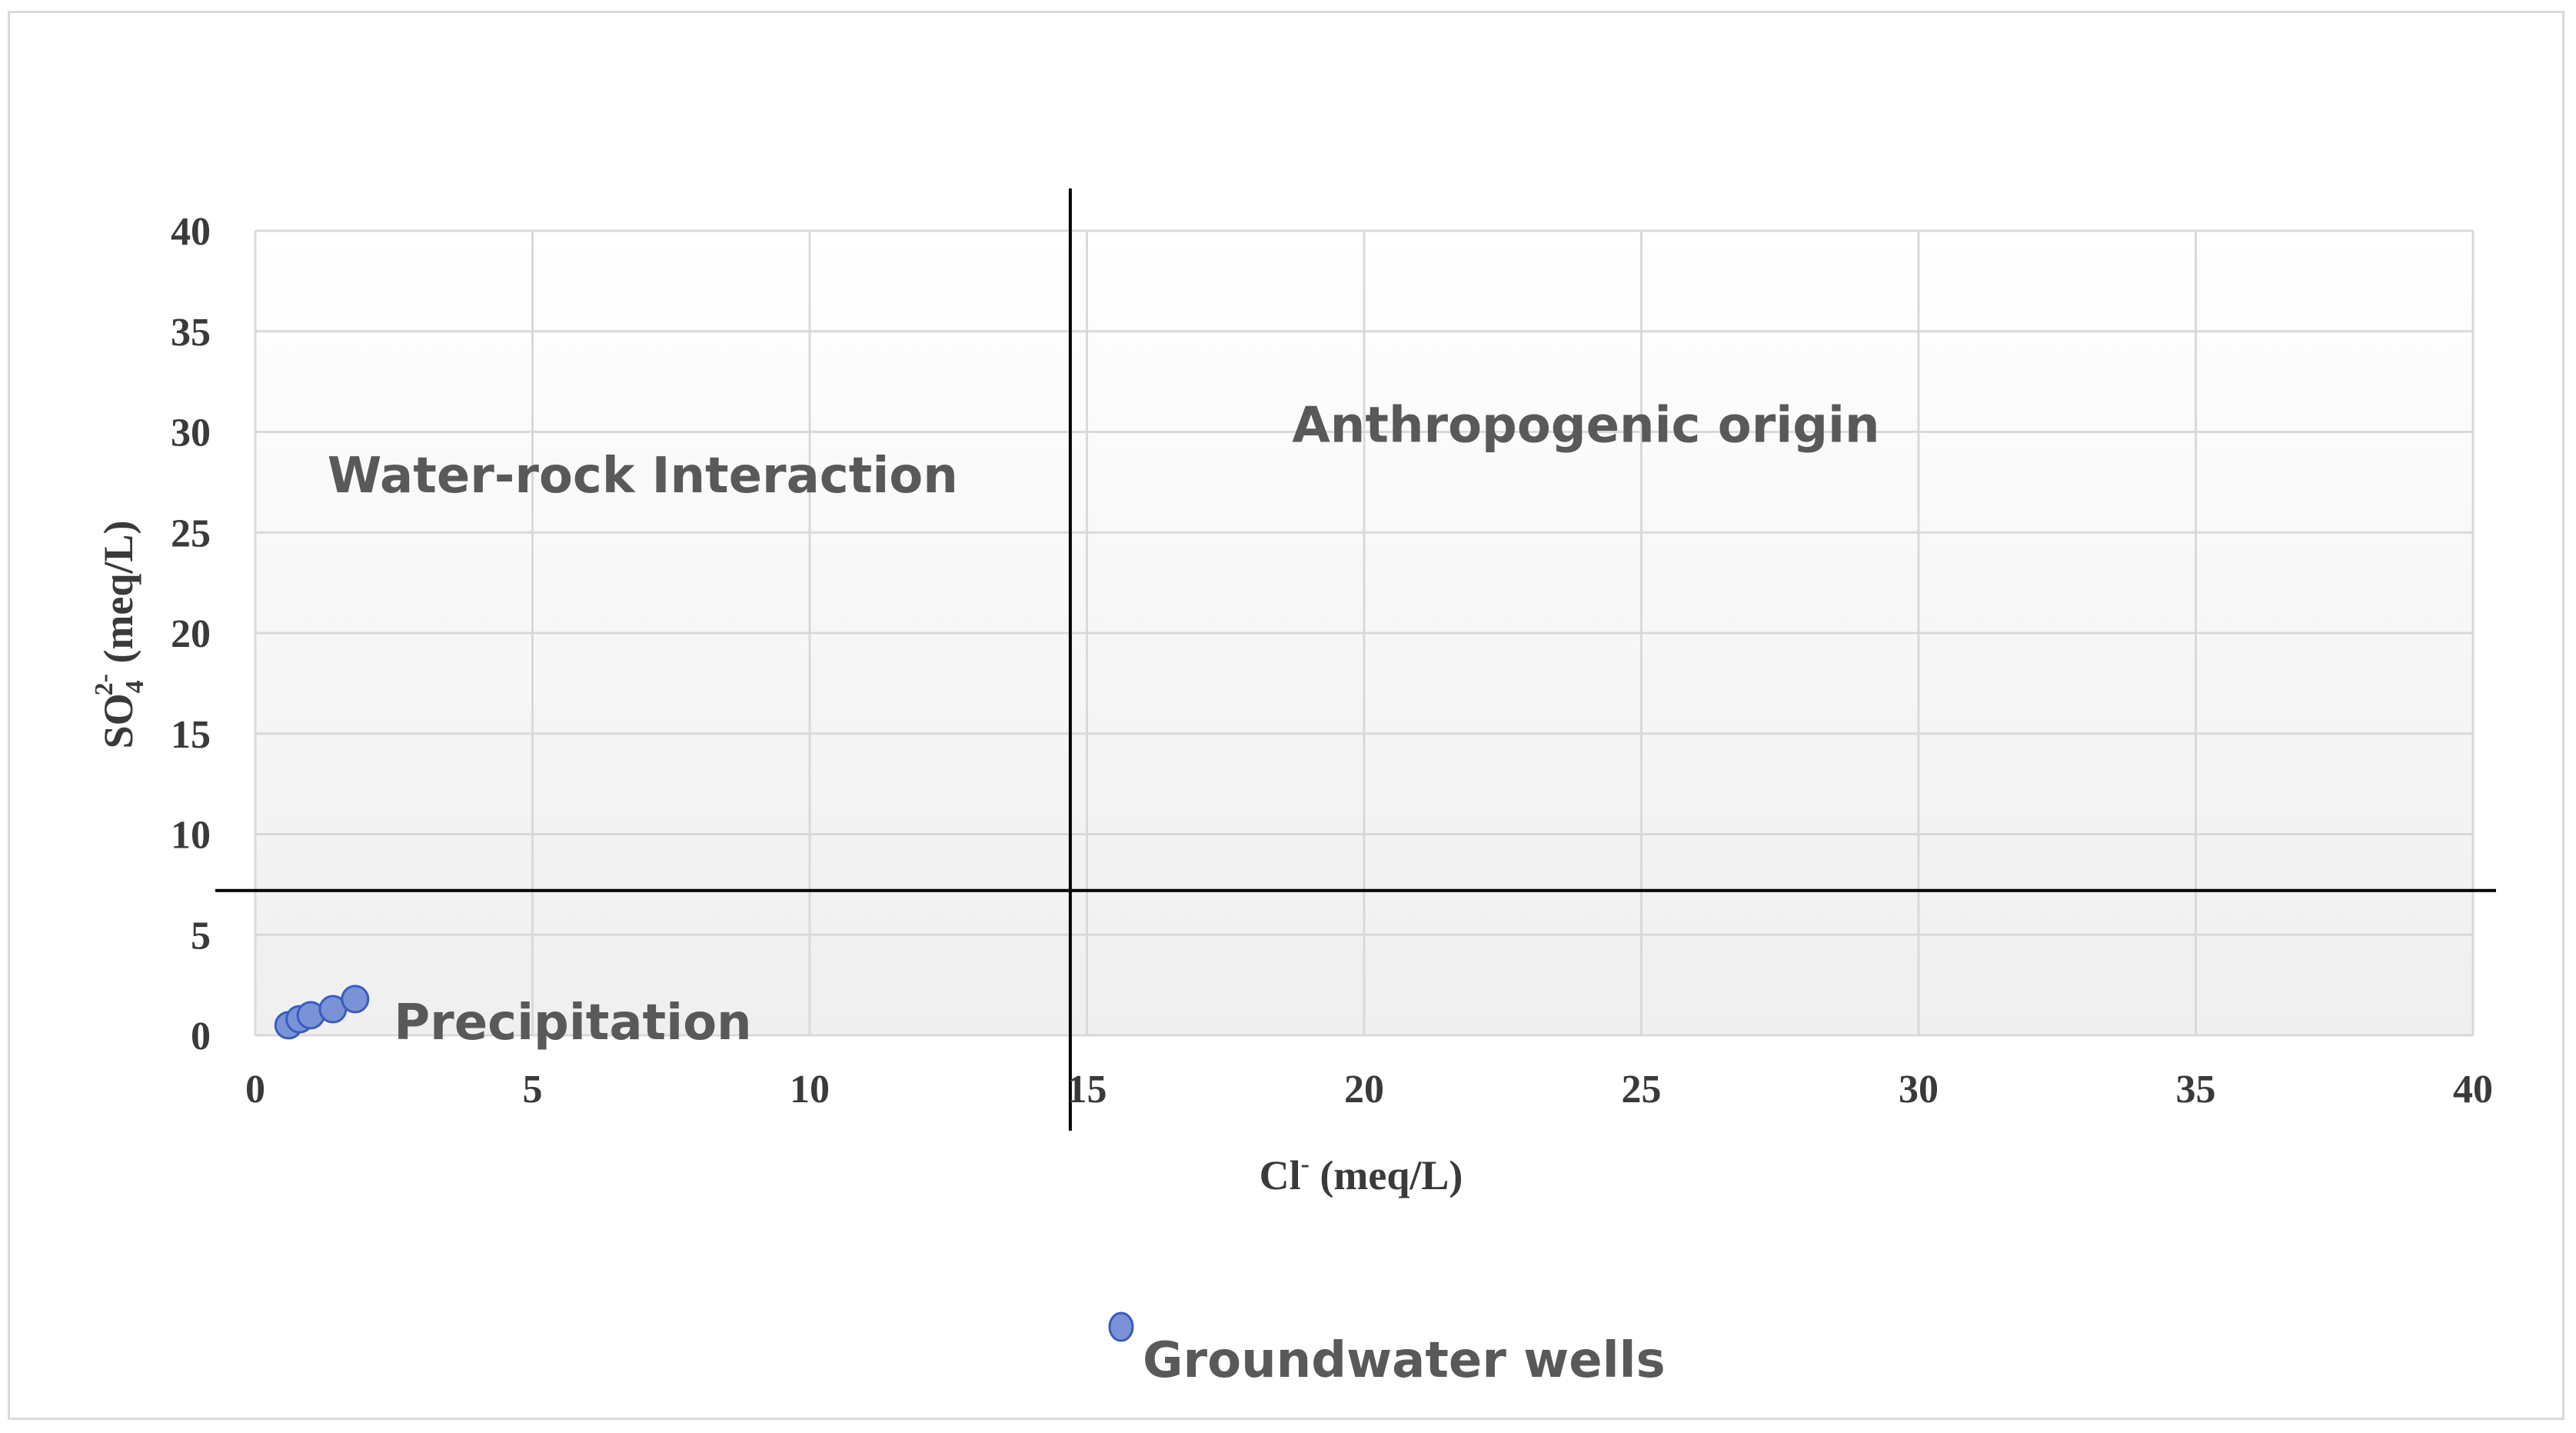 The height and width of the screenshot is (1433, 2576). I want to click on x-axis-title: Cl- (meq/L), so click(1362, 1174).